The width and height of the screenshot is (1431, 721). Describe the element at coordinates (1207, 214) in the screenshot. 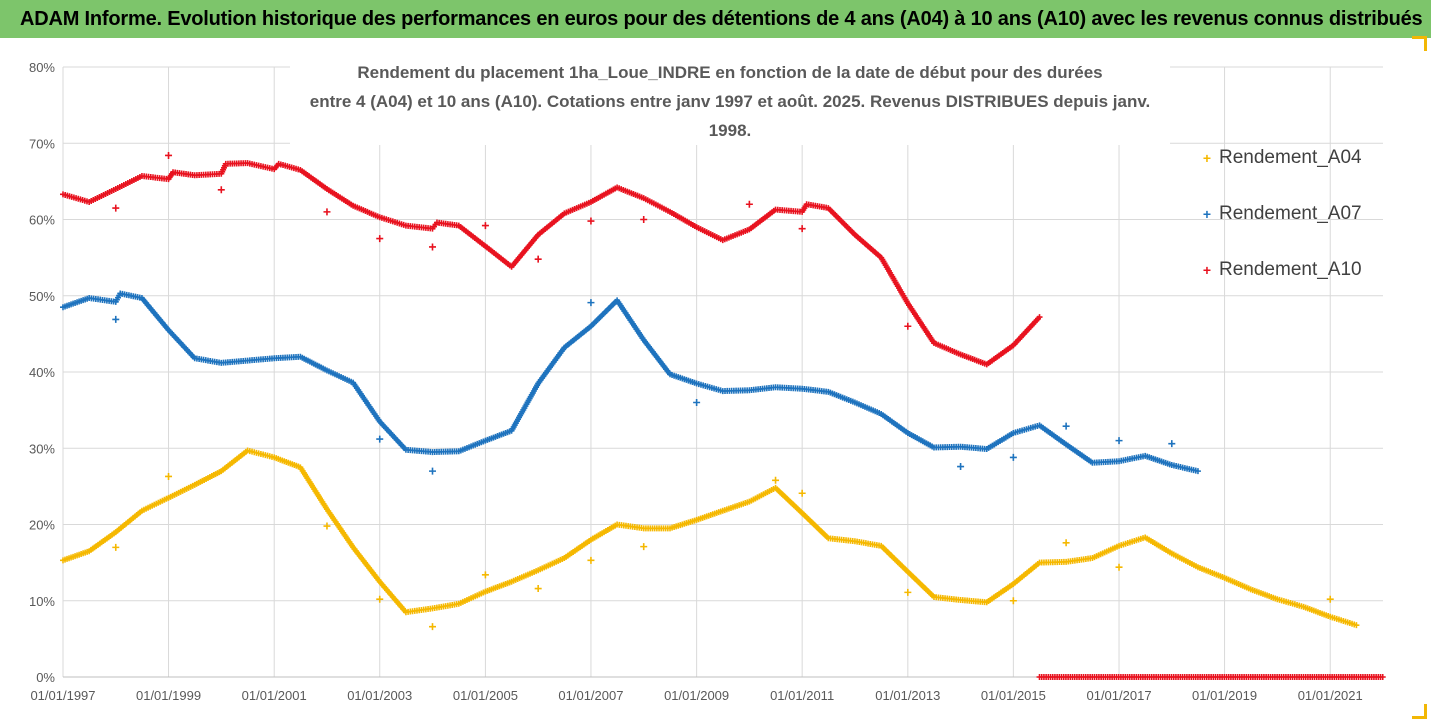

I see `legend-marker-a07: +` at that location.